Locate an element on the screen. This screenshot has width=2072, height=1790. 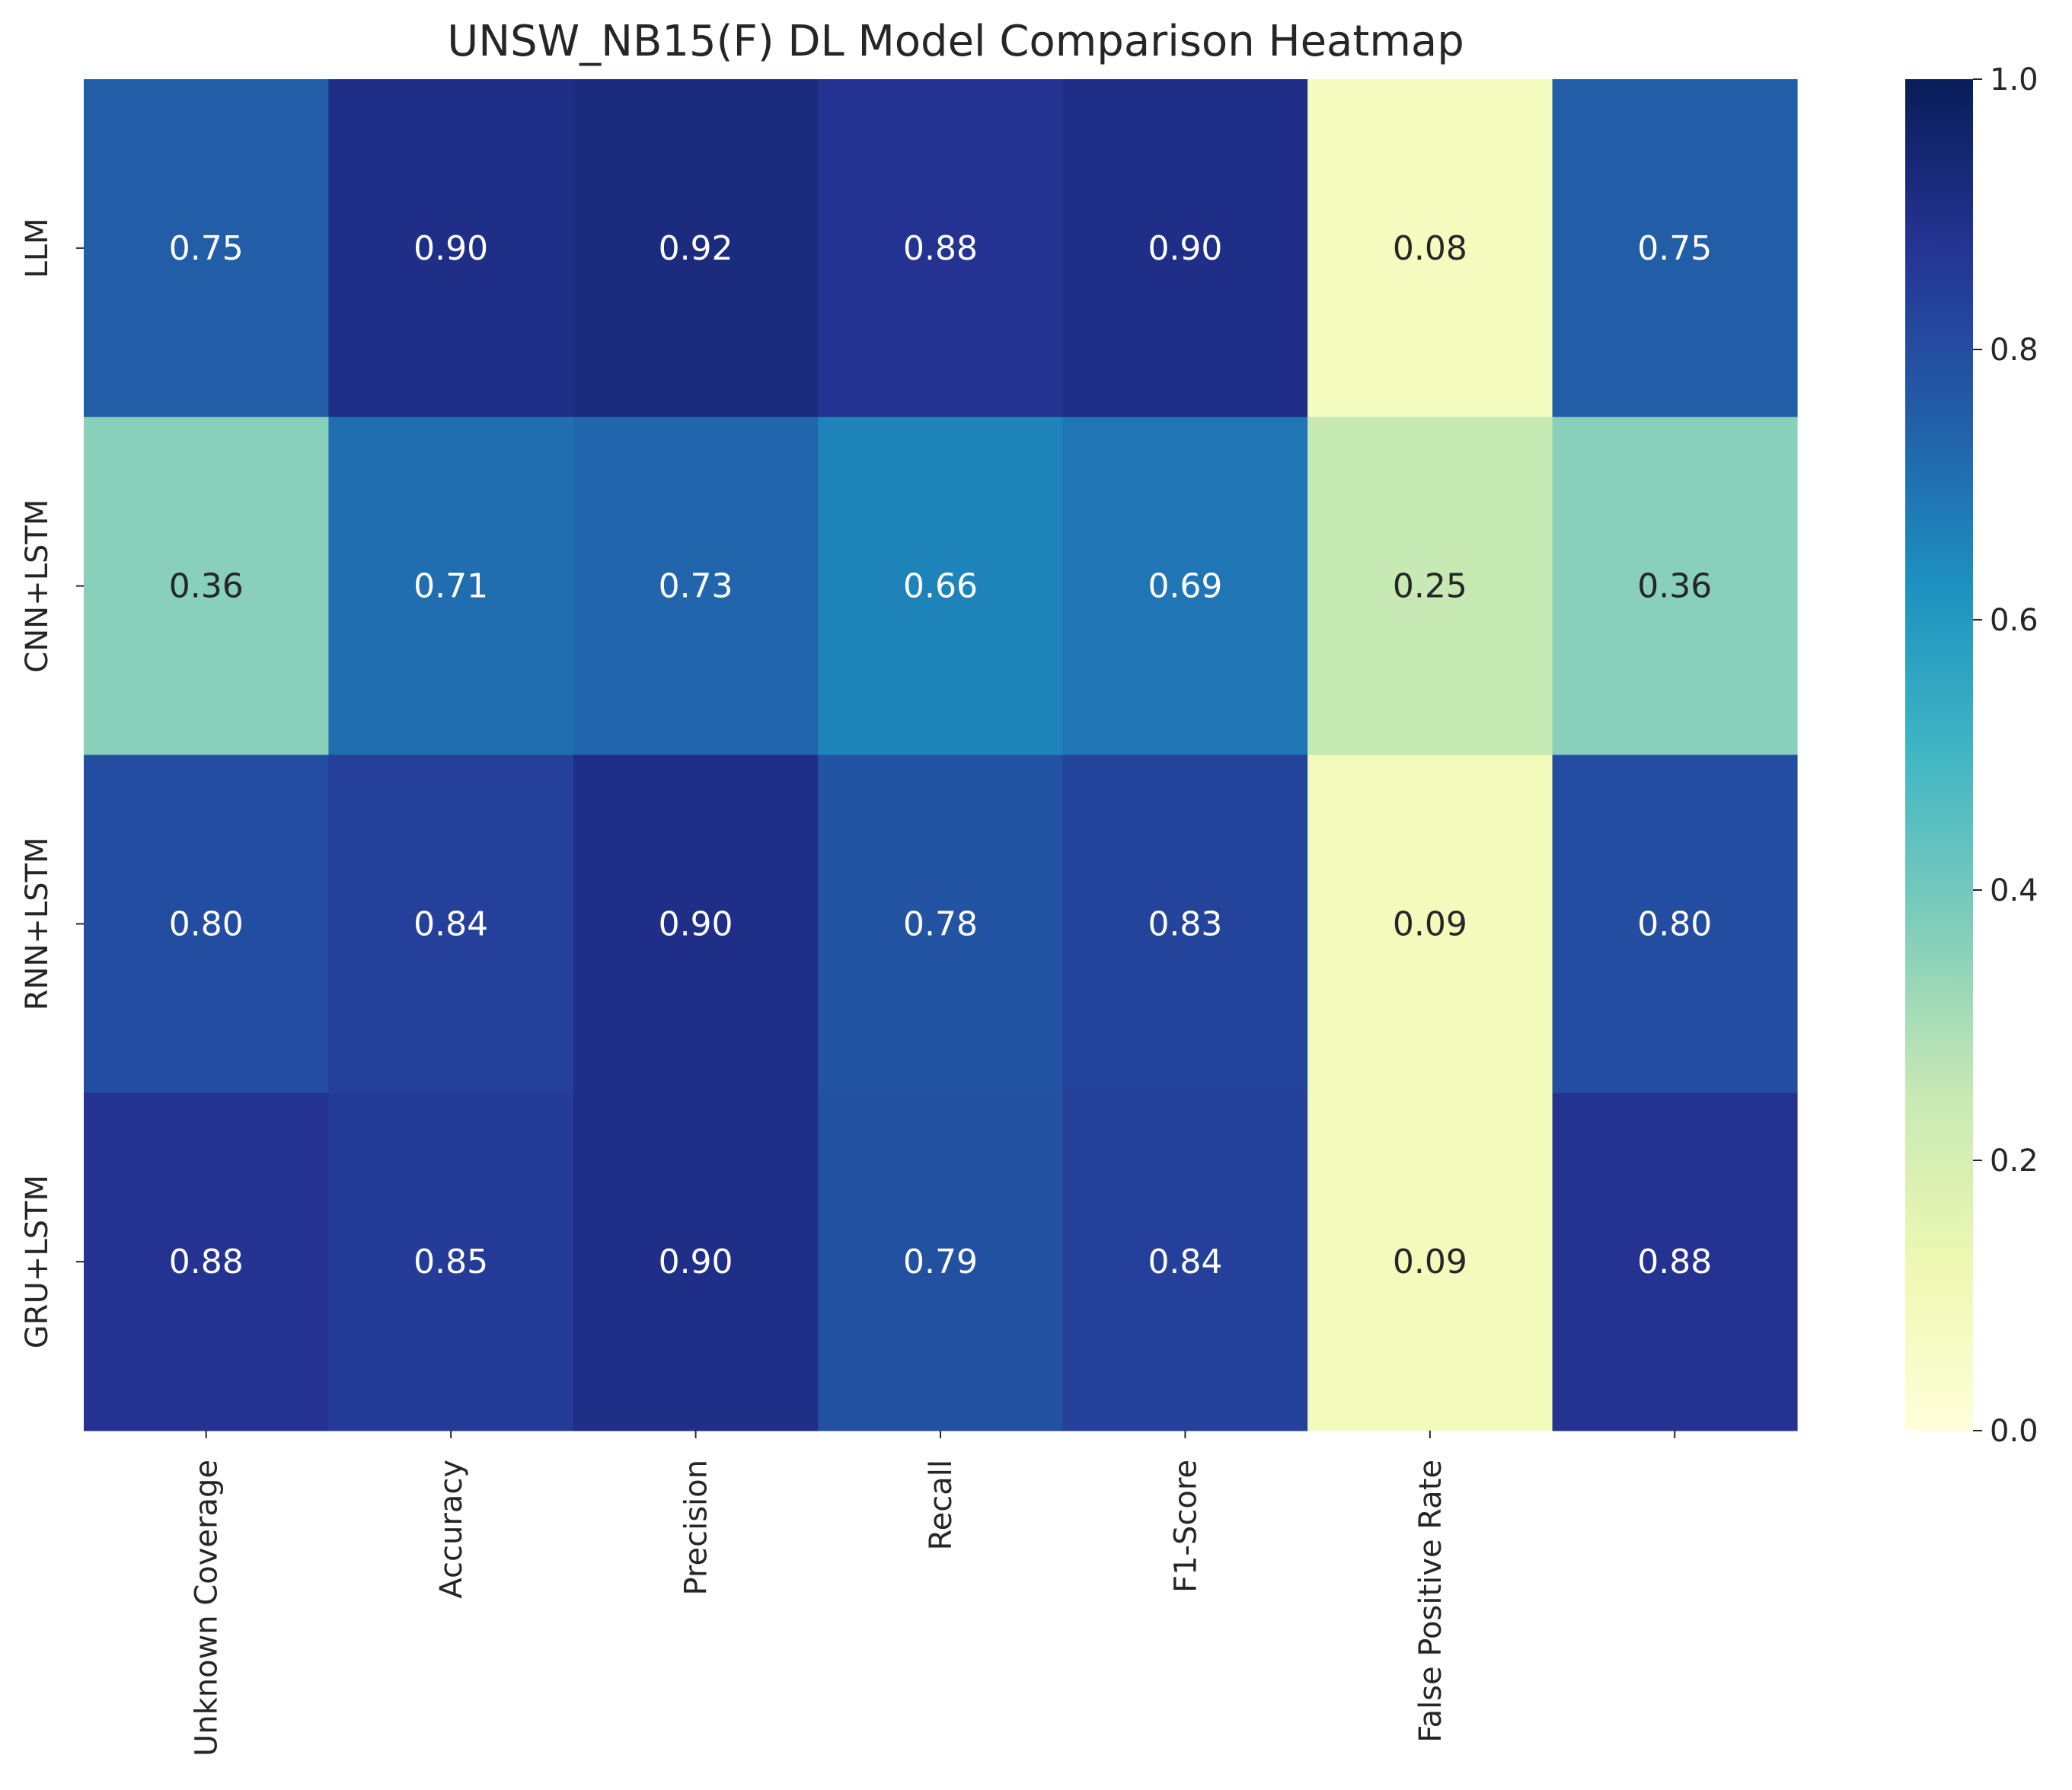
cell-value-label: 0.85 is located at coordinates (450, 1262).